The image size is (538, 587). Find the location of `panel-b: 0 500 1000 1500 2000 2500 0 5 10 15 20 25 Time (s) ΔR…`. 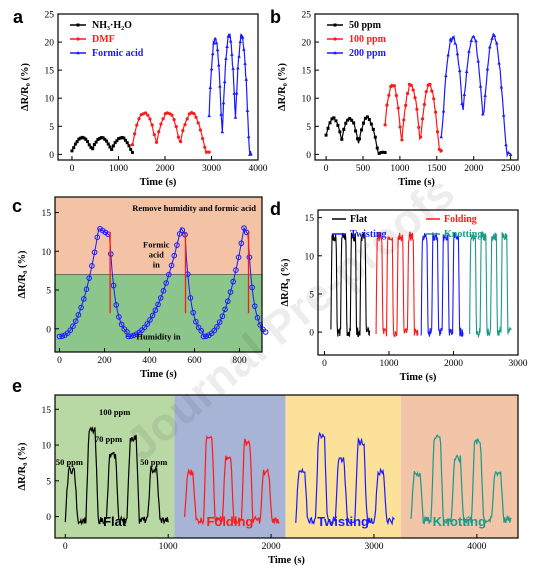

panel-b: 0 500 1000 1500 2000 2500 0 5 10 15 20 25 Time (s) ΔR… is located at coordinates (395, 97).